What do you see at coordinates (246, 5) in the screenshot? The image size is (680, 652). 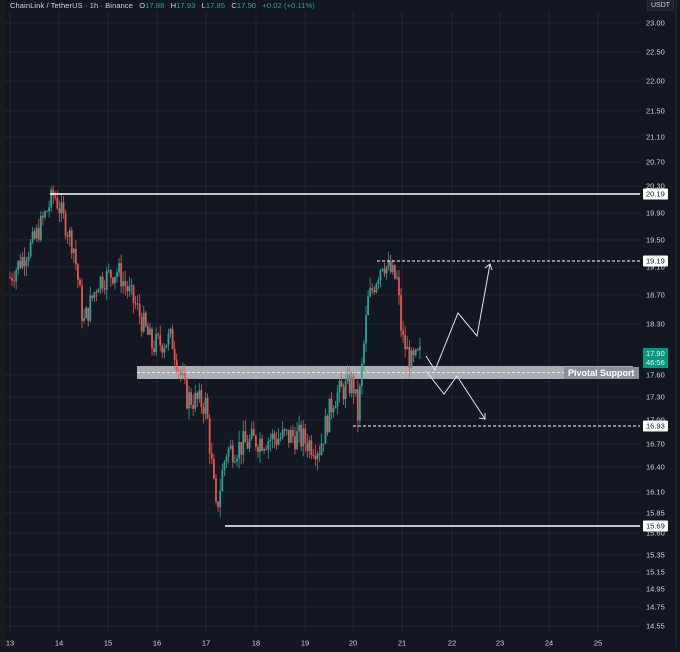 I see `close-value: 17.90` at bounding box center [246, 5].